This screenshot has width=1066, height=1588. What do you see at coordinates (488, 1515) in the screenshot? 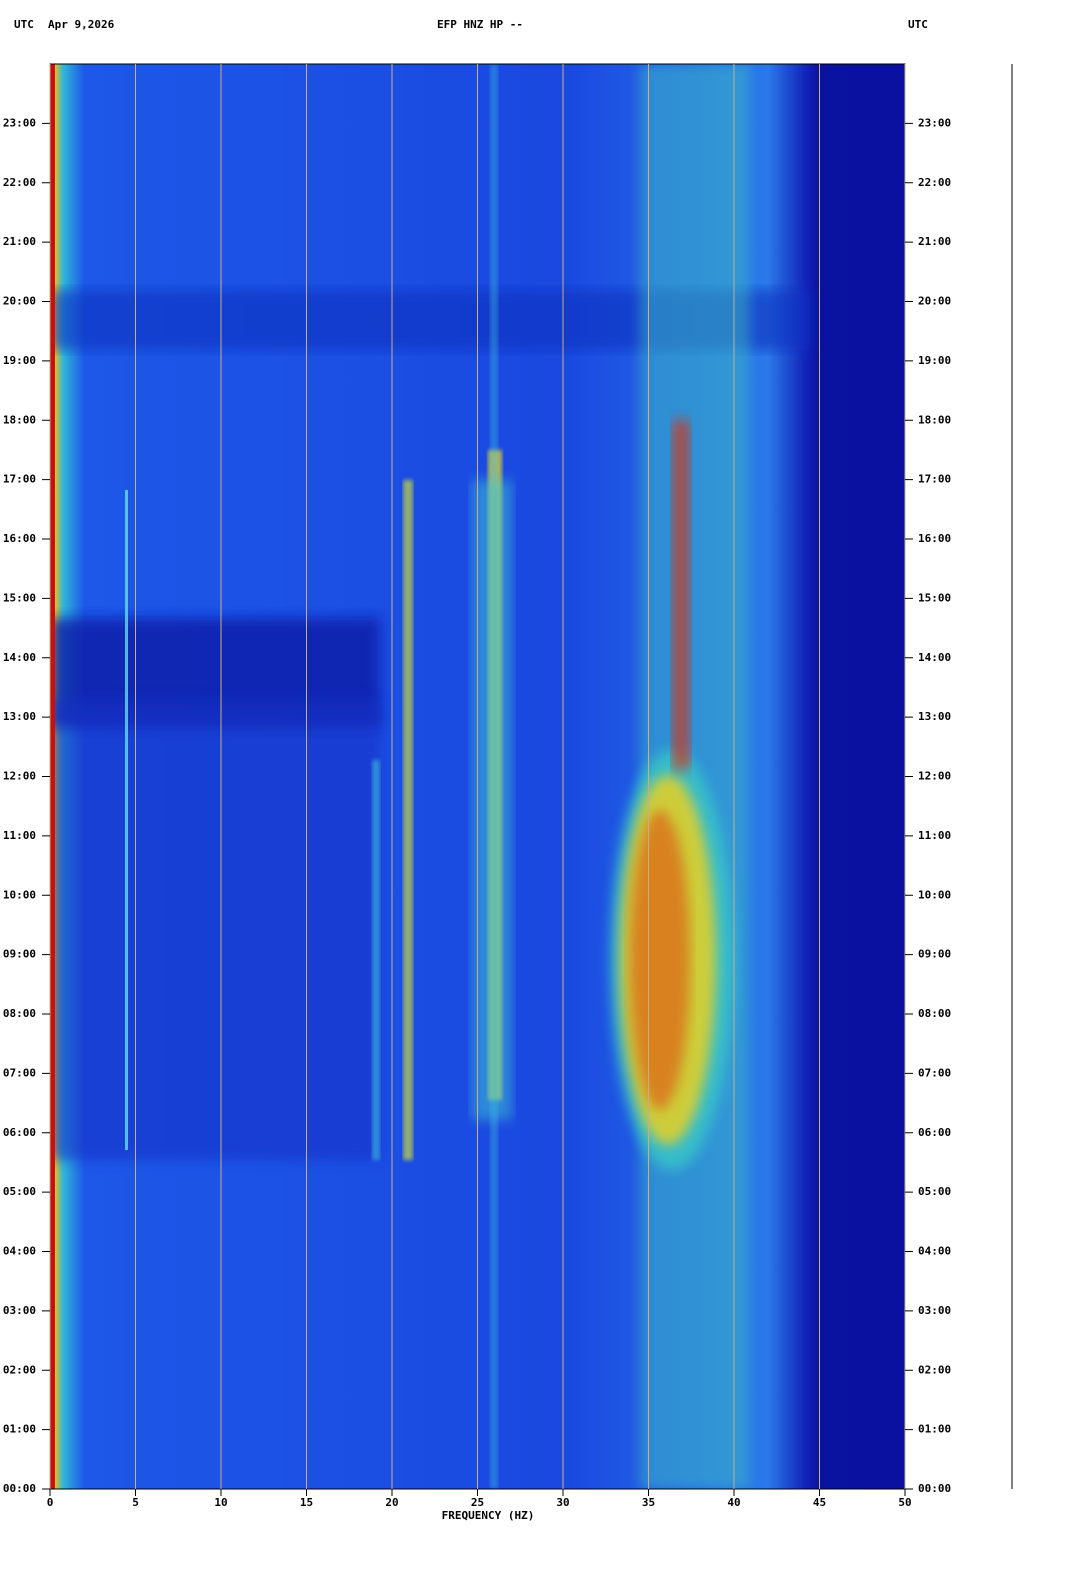
I see `x-axis-label: FREQUENCY (HZ)` at bounding box center [488, 1515].